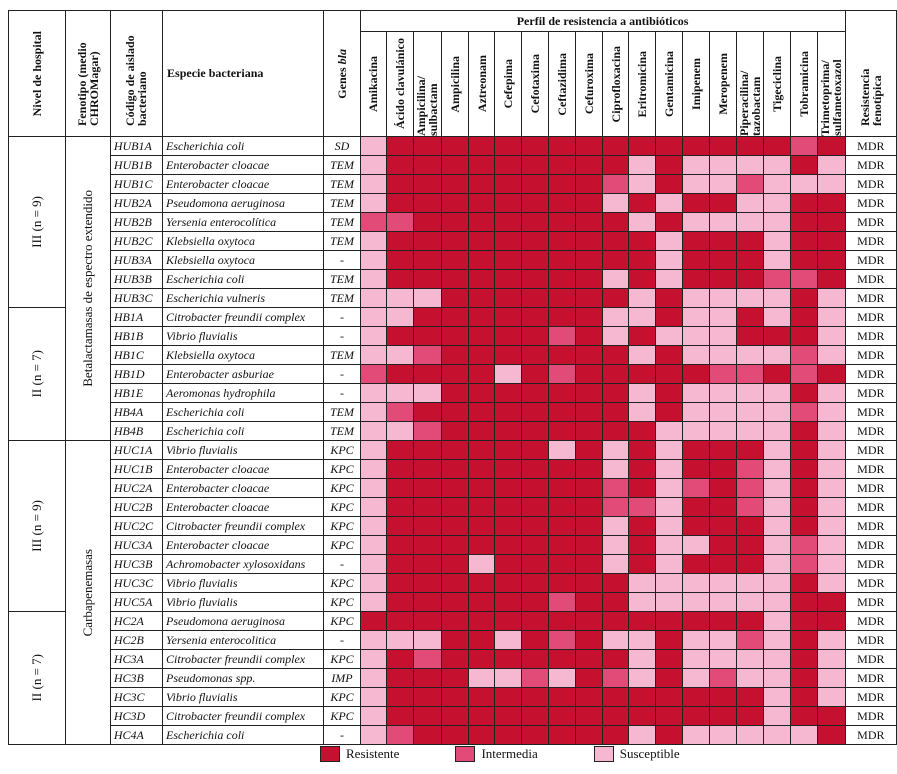 The width and height of the screenshot is (897, 774). Describe the element at coordinates (88, 73) in the screenshot. I see `phenotype-header: Fenotipo (medio CHROMagar)` at that location.